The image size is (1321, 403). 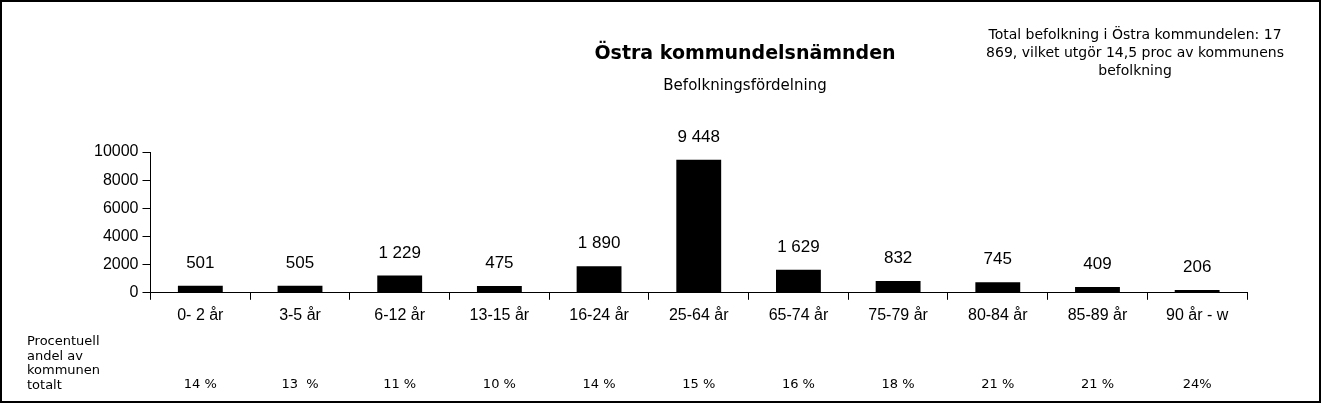 I want to click on x-tick-label: 80-84 år, so click(x=998, y=314).